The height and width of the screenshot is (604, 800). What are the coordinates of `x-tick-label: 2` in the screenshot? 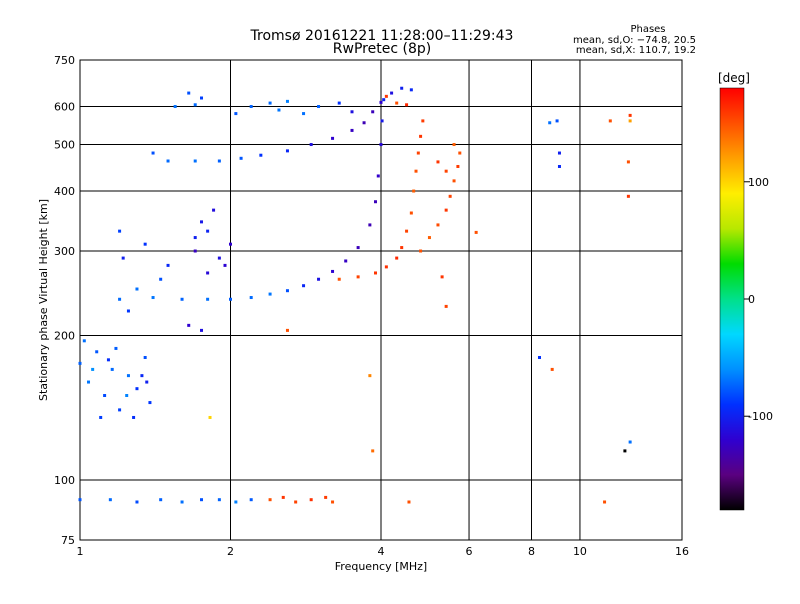 It's located at (230, 551).